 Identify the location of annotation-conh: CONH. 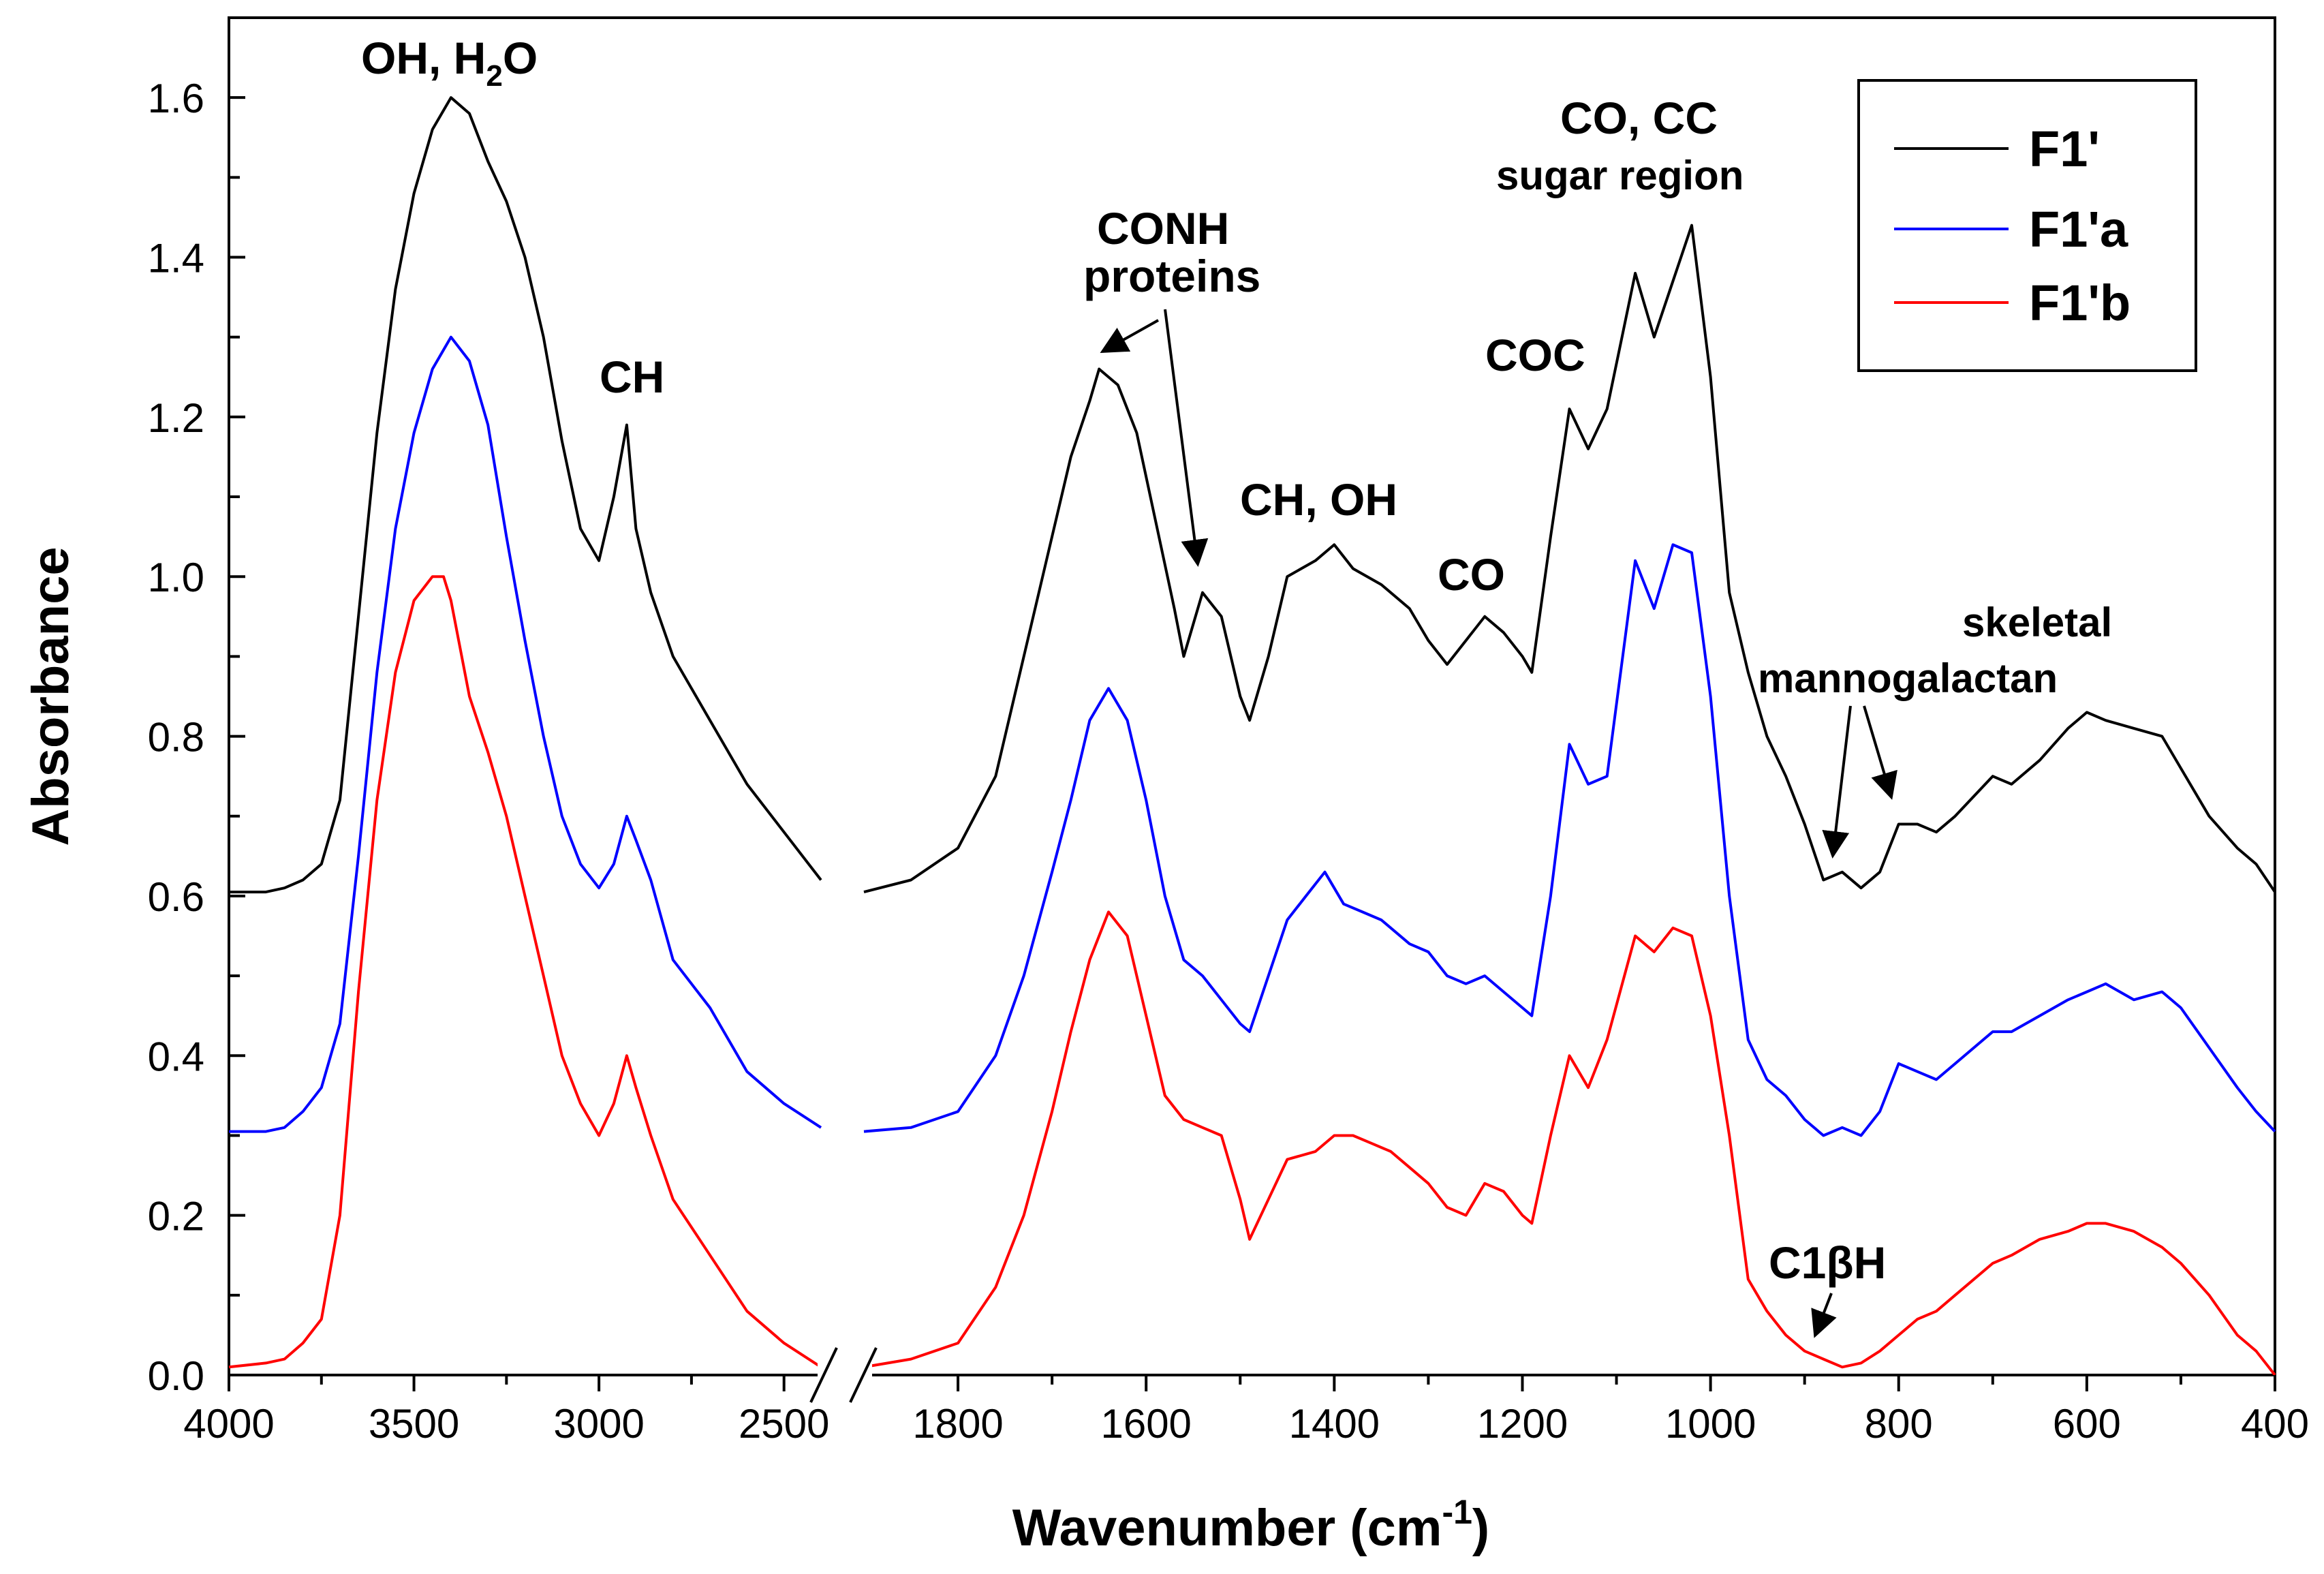
(1163, 228).